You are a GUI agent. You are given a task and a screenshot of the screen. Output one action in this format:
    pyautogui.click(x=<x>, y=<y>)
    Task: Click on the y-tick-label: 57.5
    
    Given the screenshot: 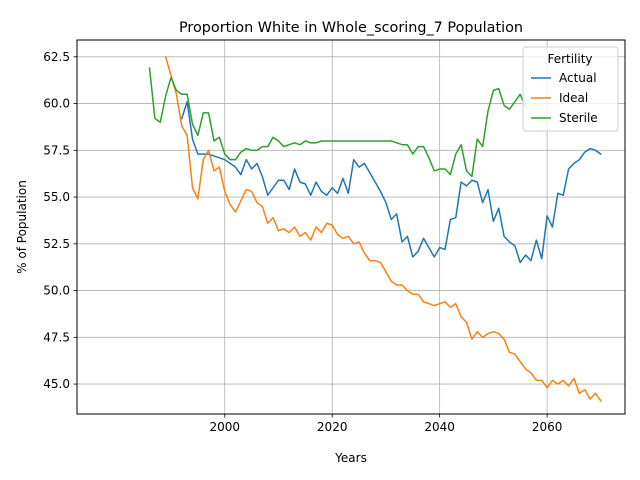 What is the action you would take?
    pyautogui.click(x=56, y=150)
    